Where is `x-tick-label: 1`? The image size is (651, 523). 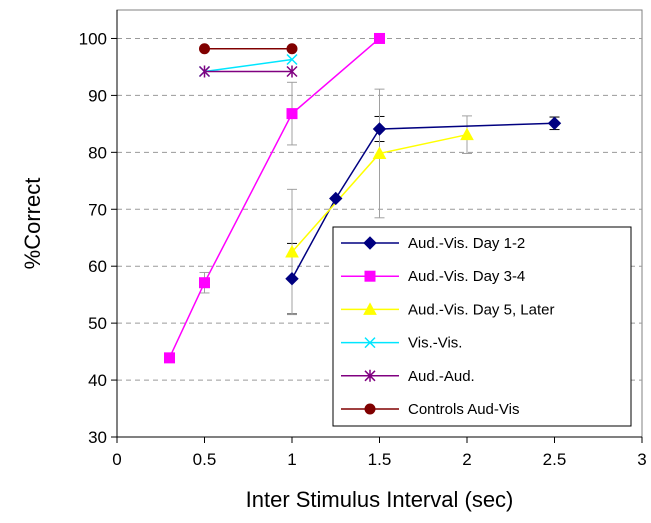
x-tick-label: 1 is located at coordinates (291, 459).